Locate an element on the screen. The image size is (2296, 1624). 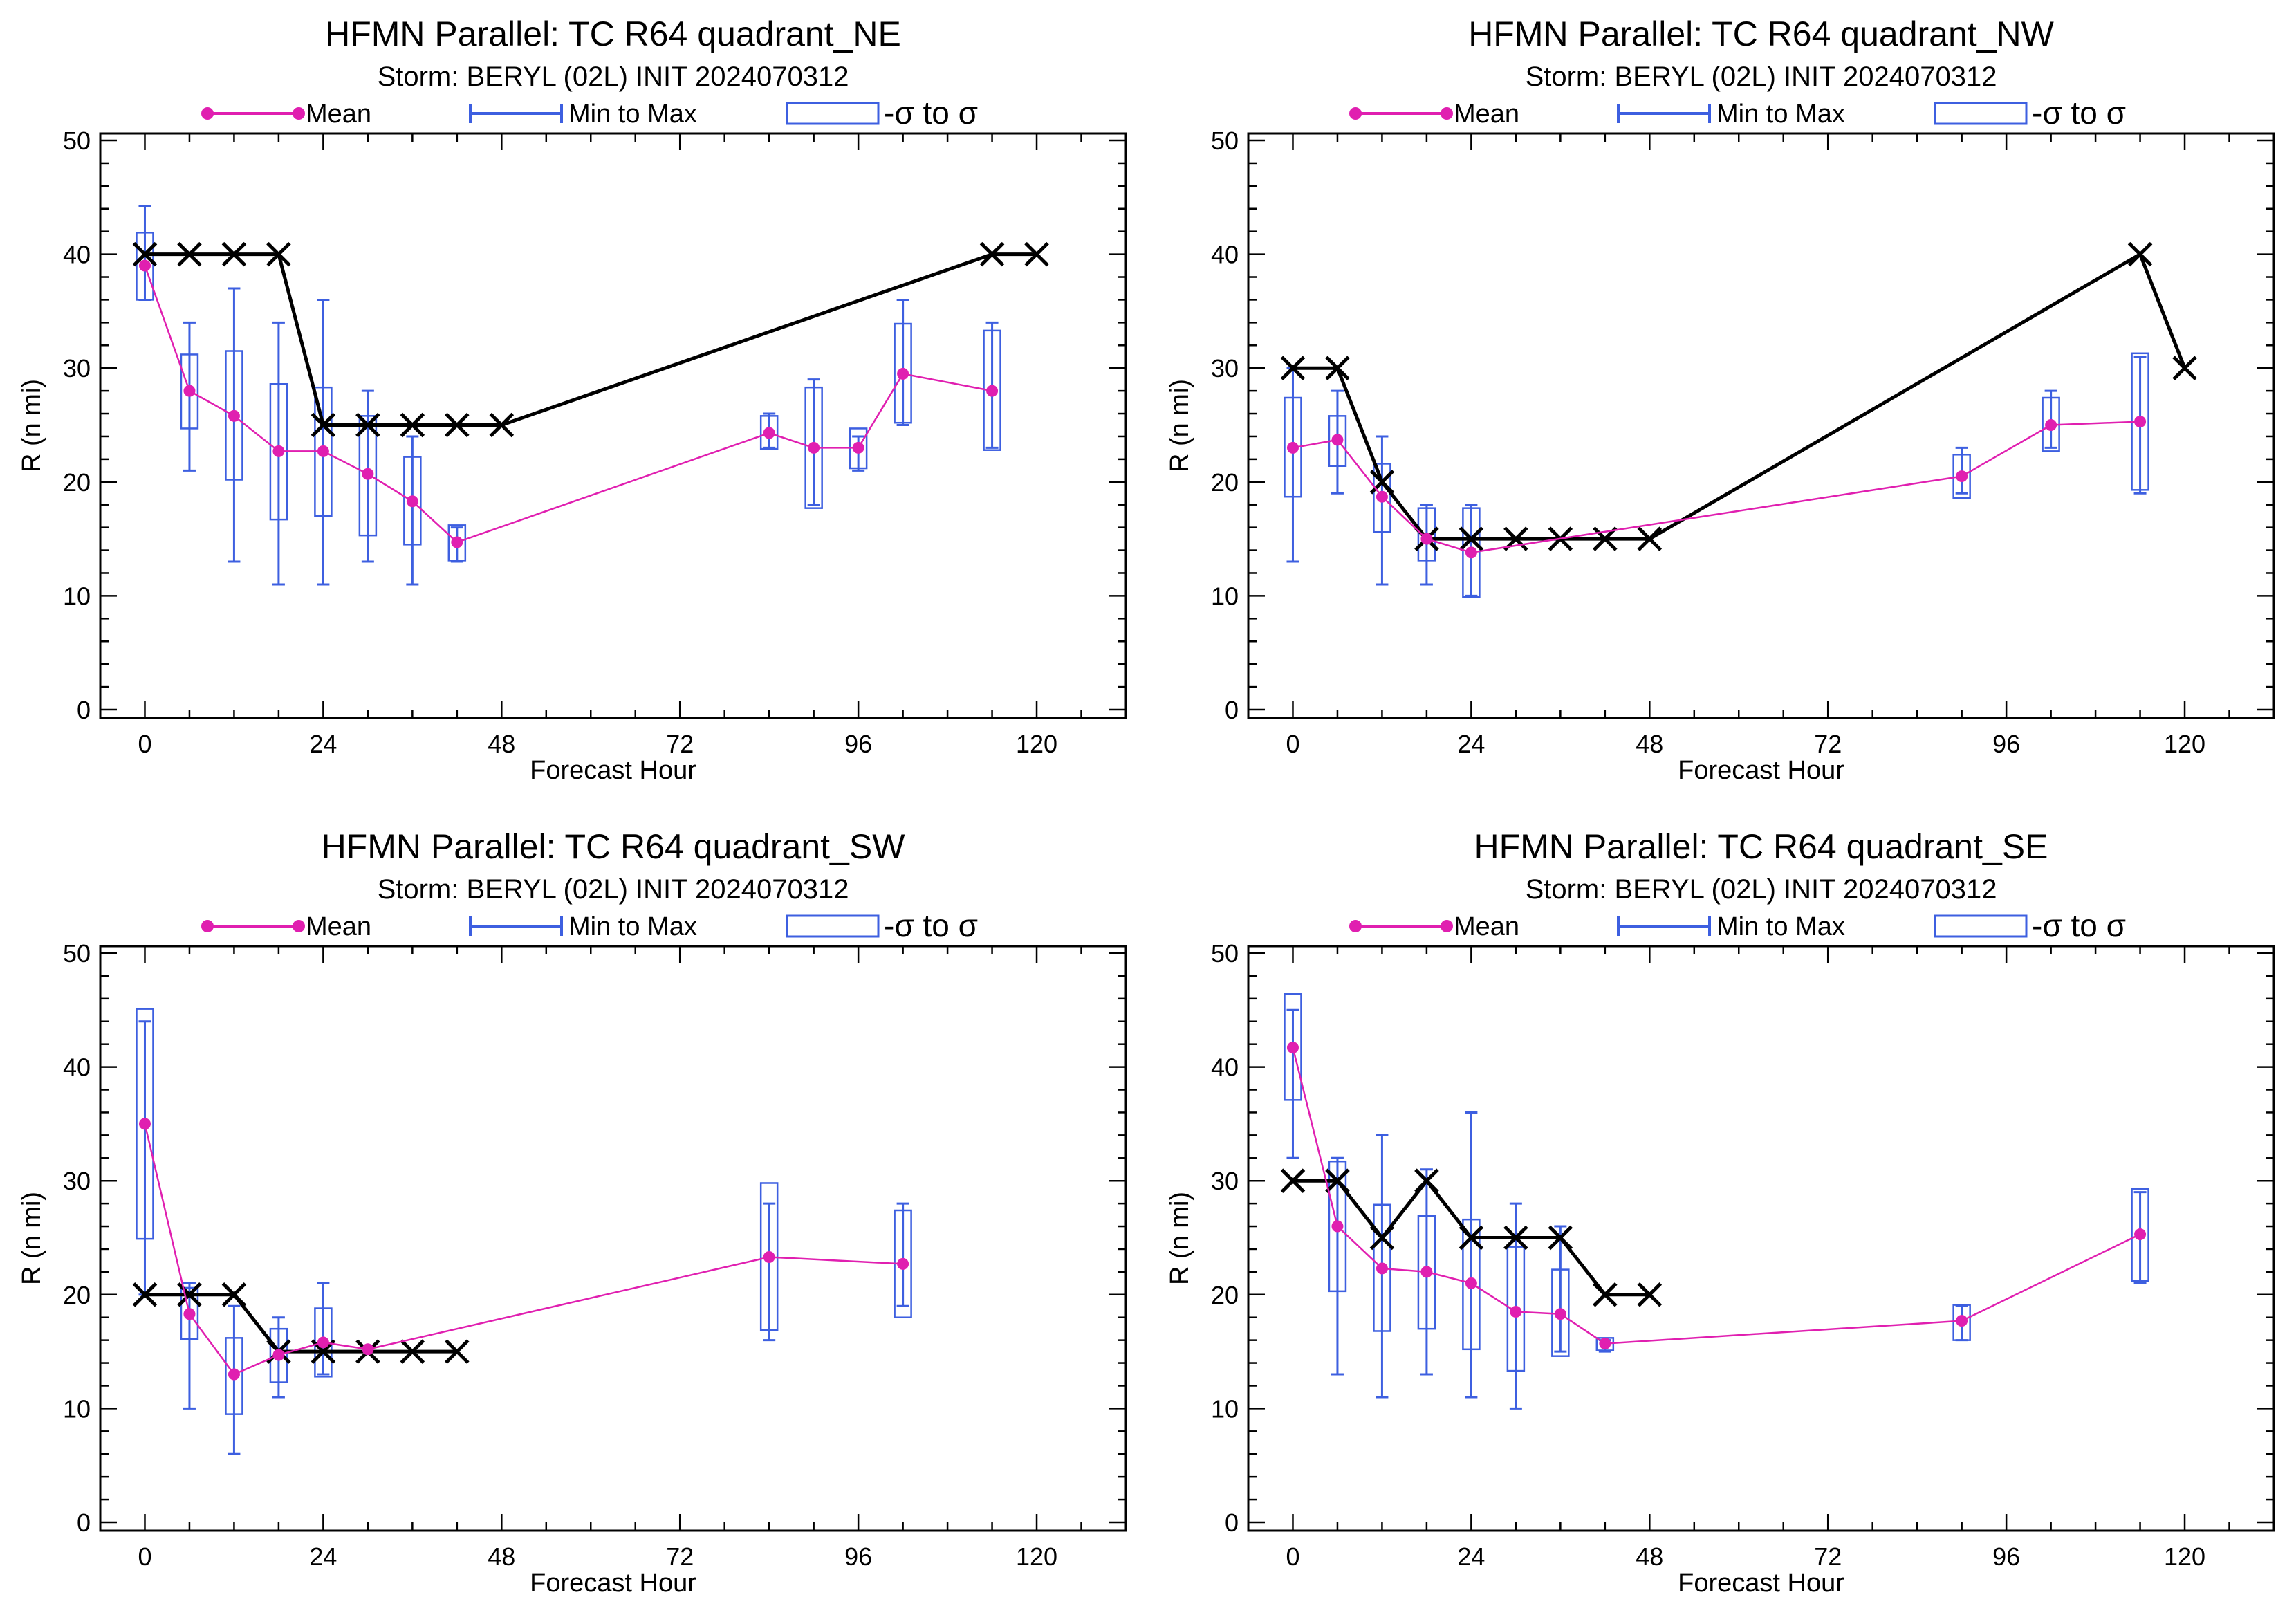
best-track-line is located at coordinates (301, 1323).